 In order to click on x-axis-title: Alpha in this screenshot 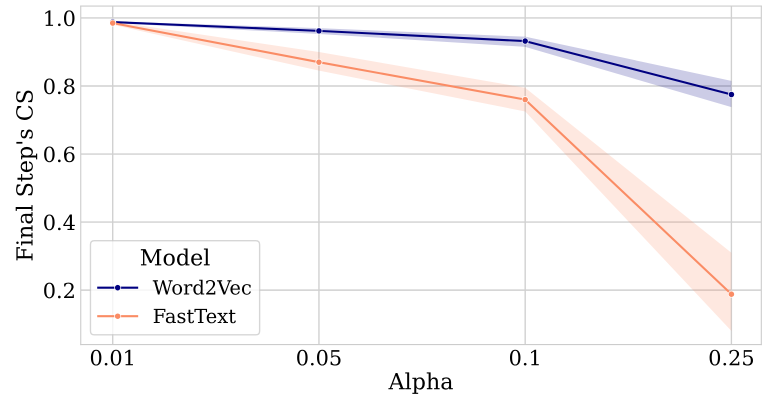, I will do `click(420, 383)`.